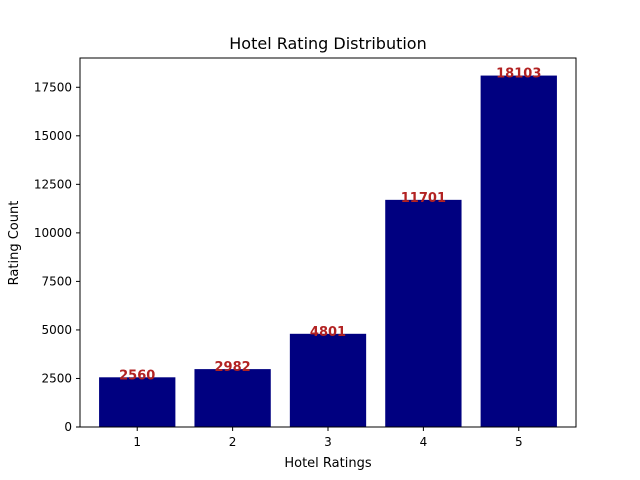 The width and height of the screenshot is (640, 480). Describe the element at coordinates (53, 184) in the screenshot. I see `y-tick-label: 12500` at that location.